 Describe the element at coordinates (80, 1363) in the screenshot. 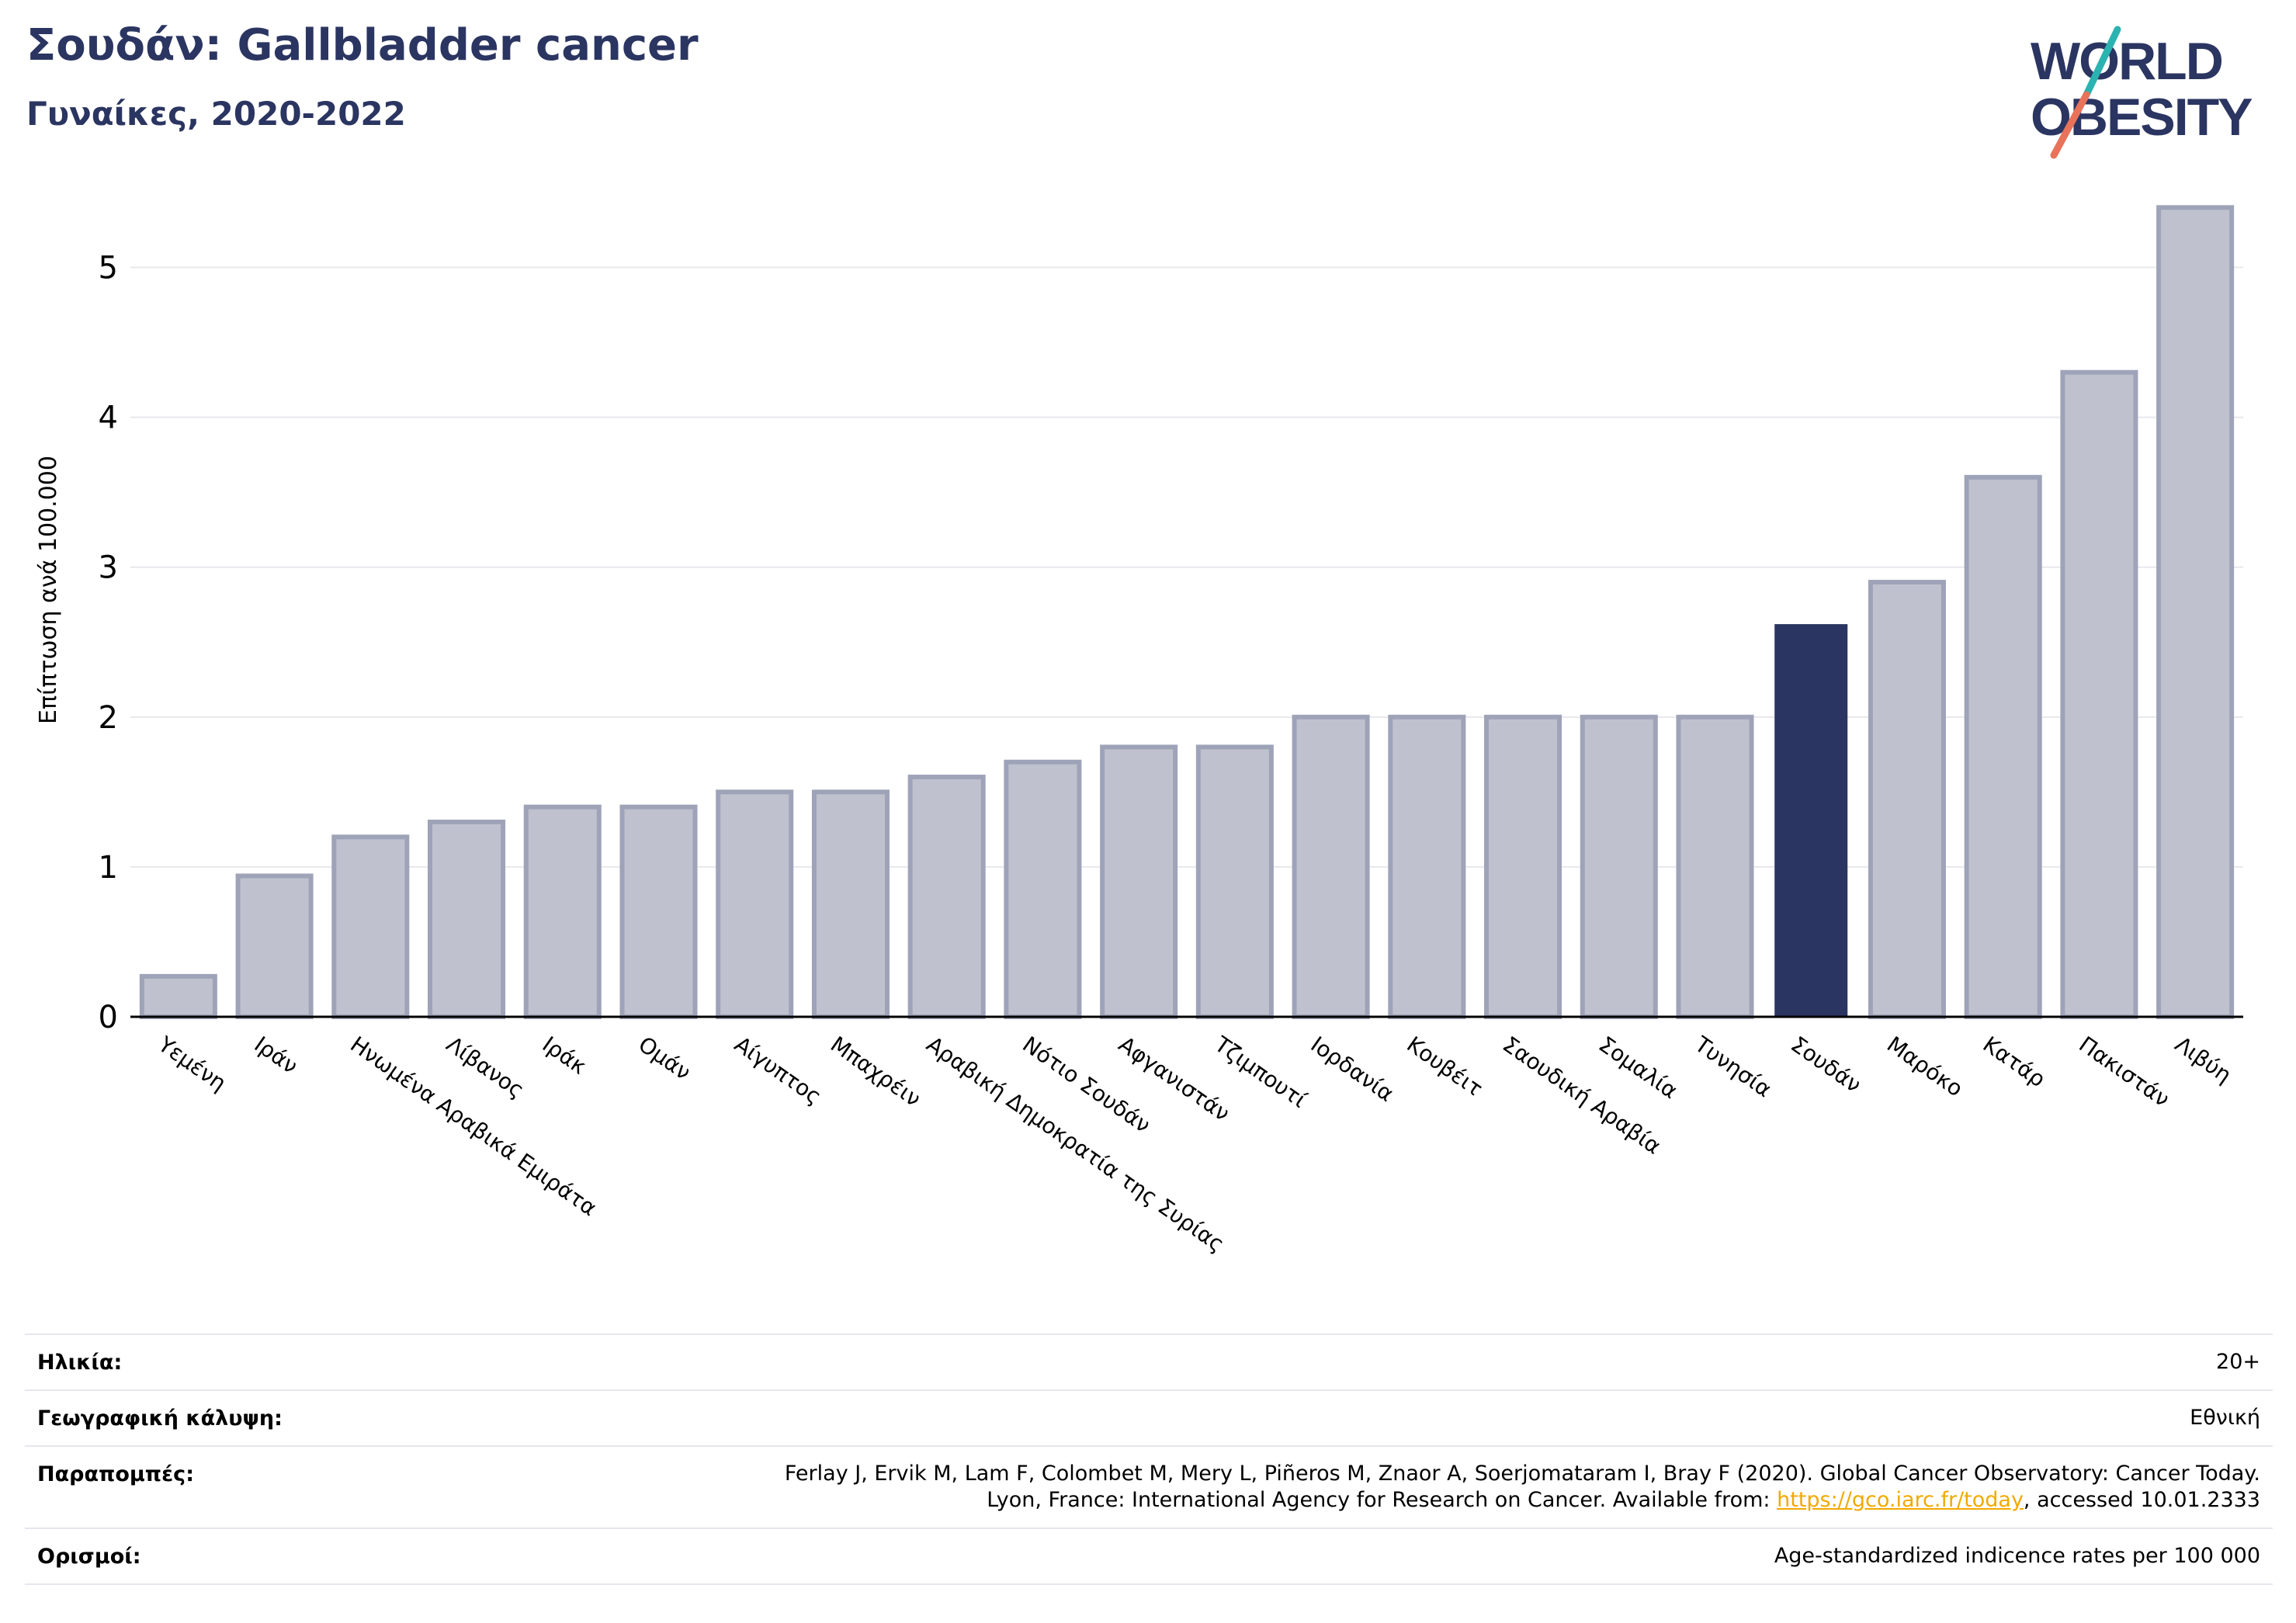

I see `age-label: Ηλικία:` at that location.